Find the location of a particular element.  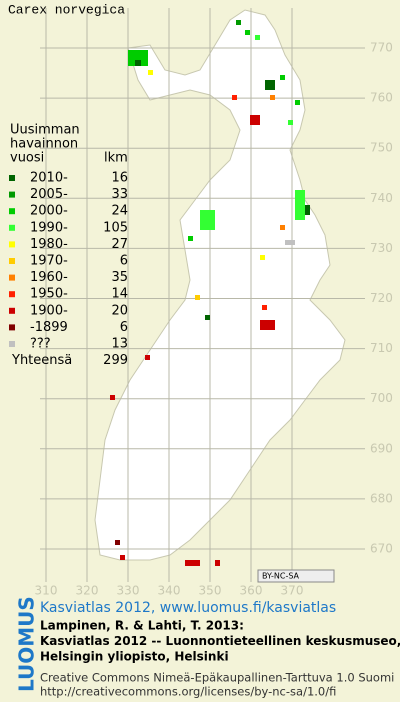

legend-count: 16 is located at coordinates (119, 178).